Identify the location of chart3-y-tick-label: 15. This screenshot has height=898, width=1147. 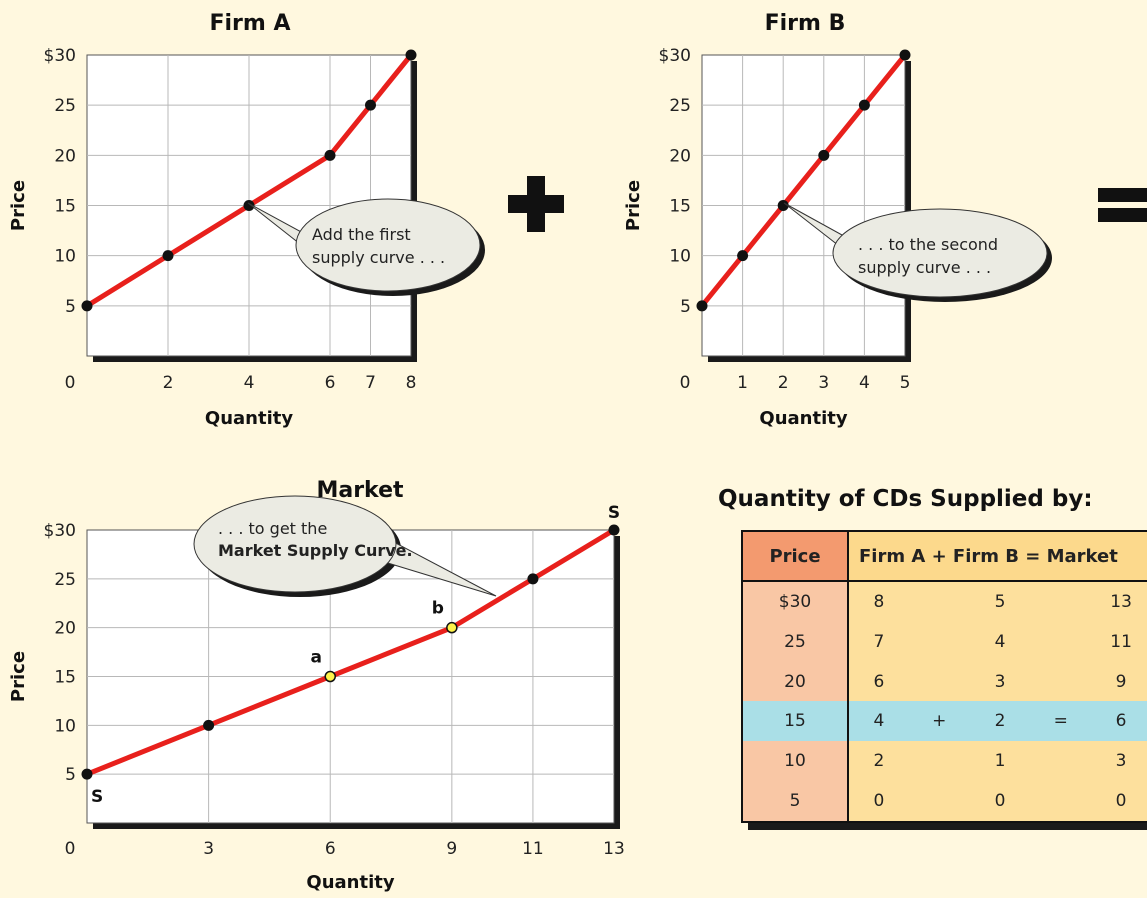
(65, 678).